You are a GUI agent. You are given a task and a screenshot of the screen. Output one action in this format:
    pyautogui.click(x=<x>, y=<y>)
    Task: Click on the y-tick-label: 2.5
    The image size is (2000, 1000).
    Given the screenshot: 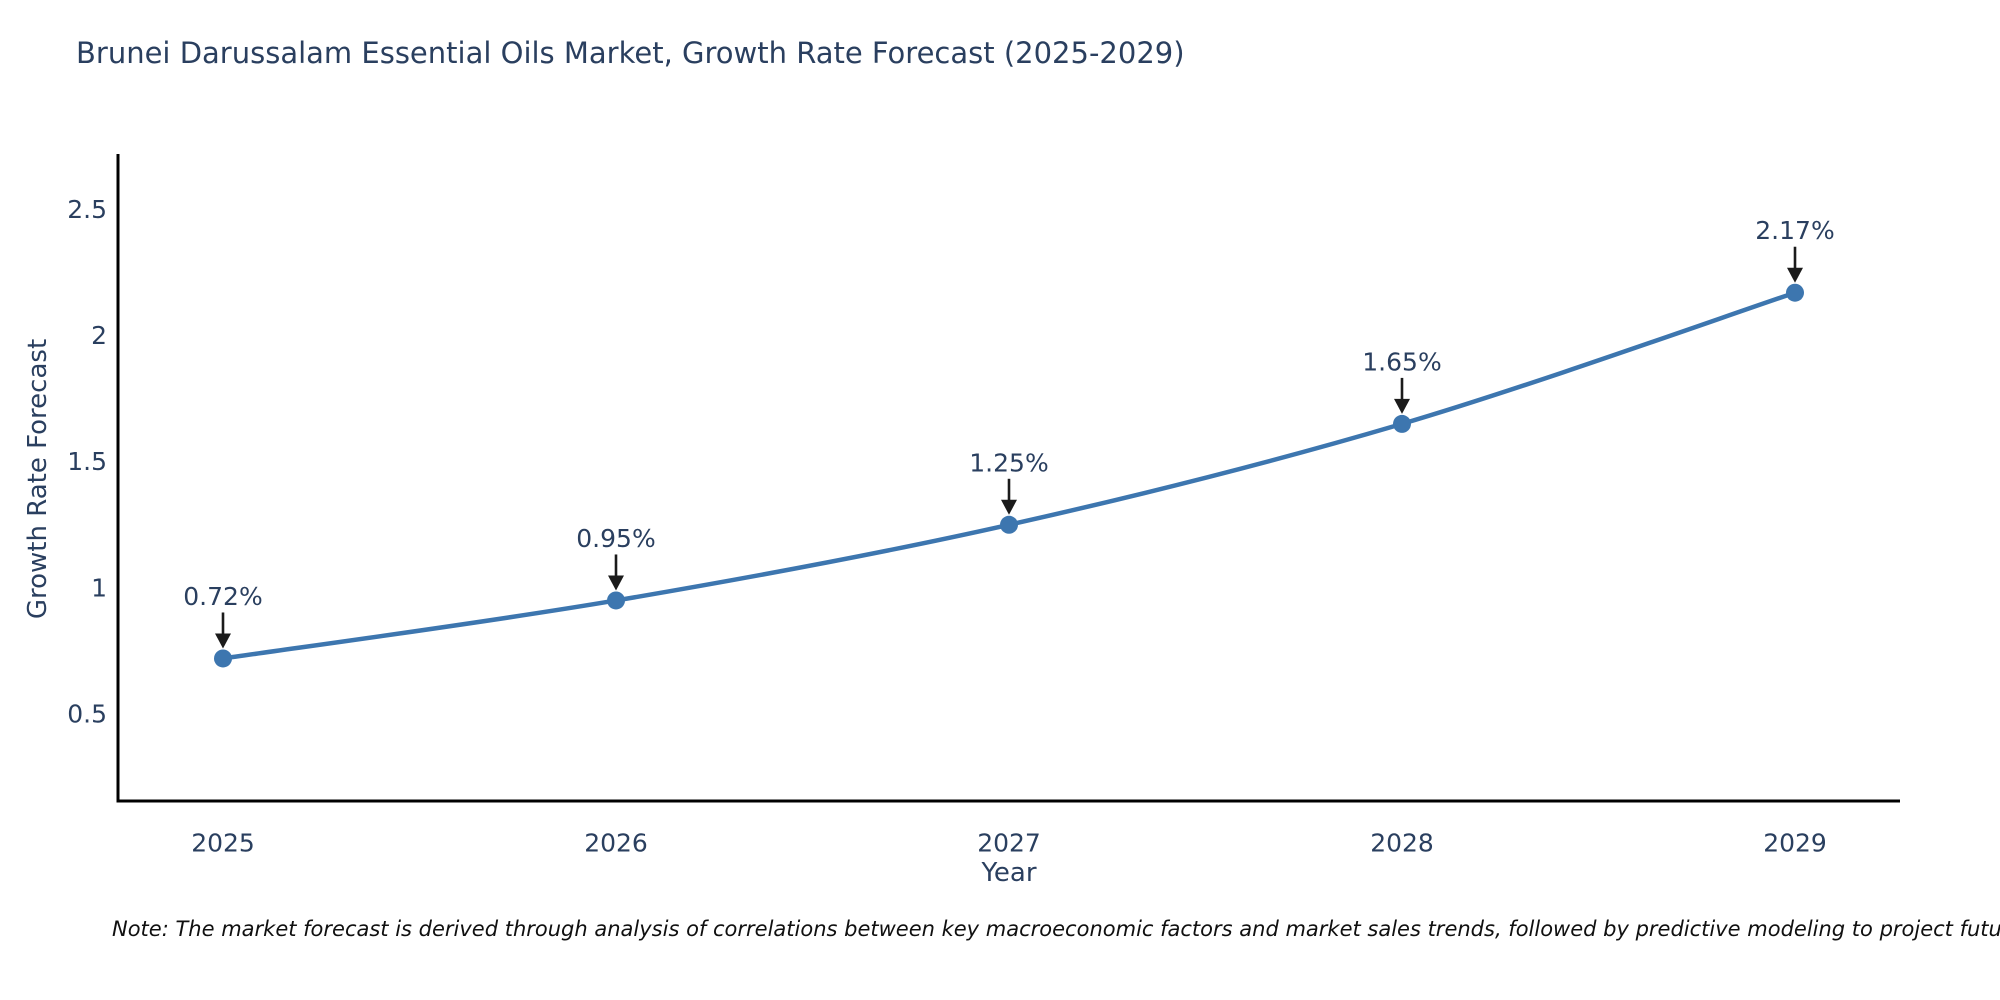 What is the action you would take?
    pyautogui.click(x=87, y=209)
    